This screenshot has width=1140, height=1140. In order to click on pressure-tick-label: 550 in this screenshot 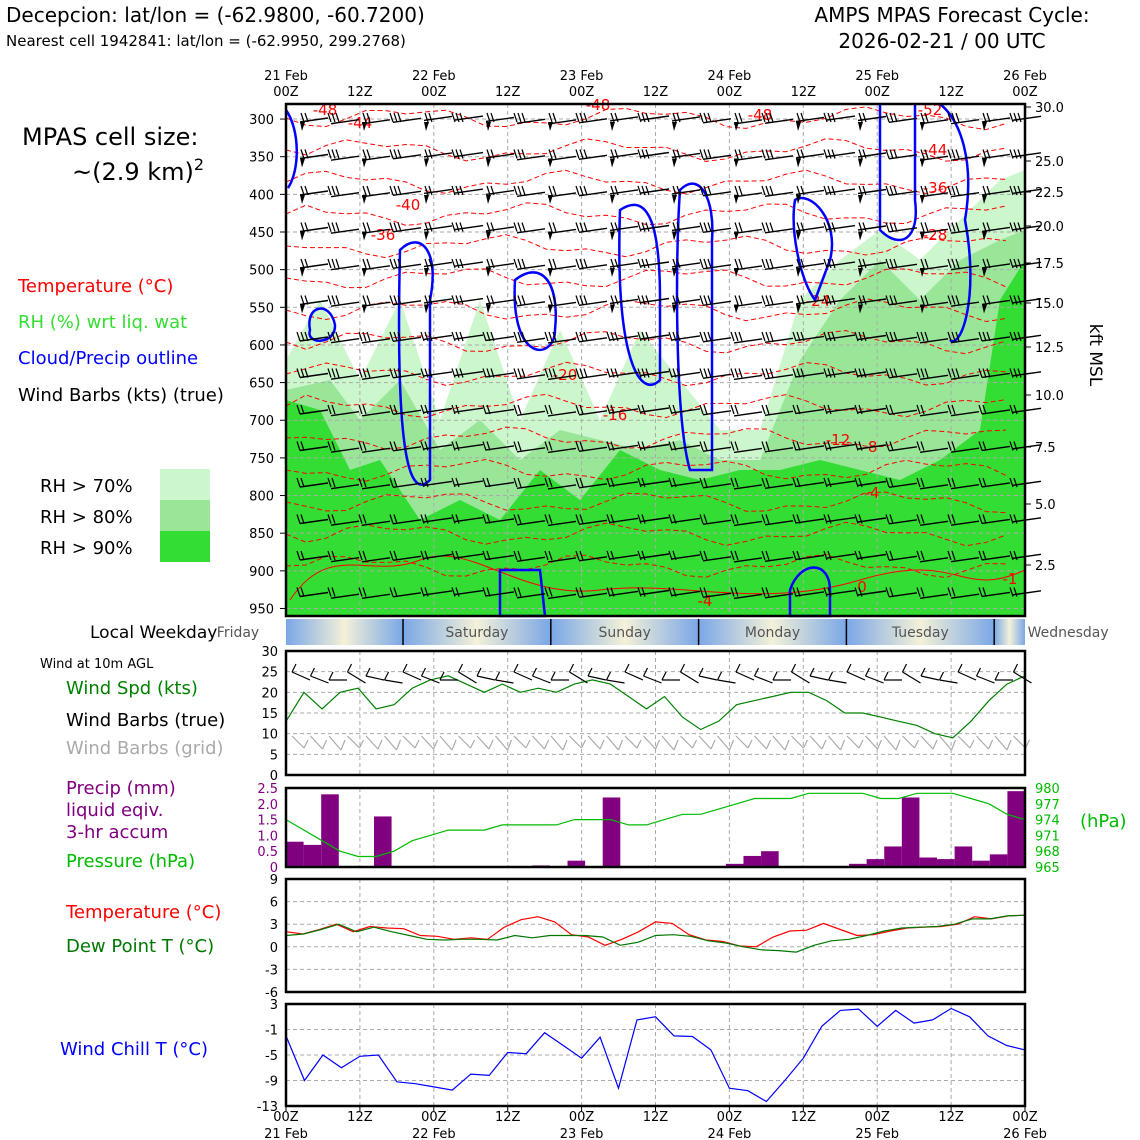, I will do `click(261, 308)`.